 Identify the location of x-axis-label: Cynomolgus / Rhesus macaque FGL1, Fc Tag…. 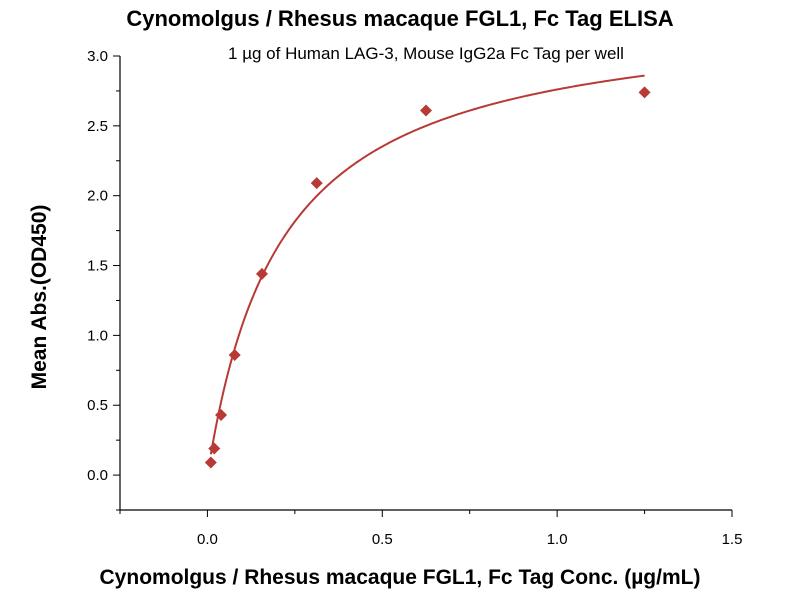
(400, 577).